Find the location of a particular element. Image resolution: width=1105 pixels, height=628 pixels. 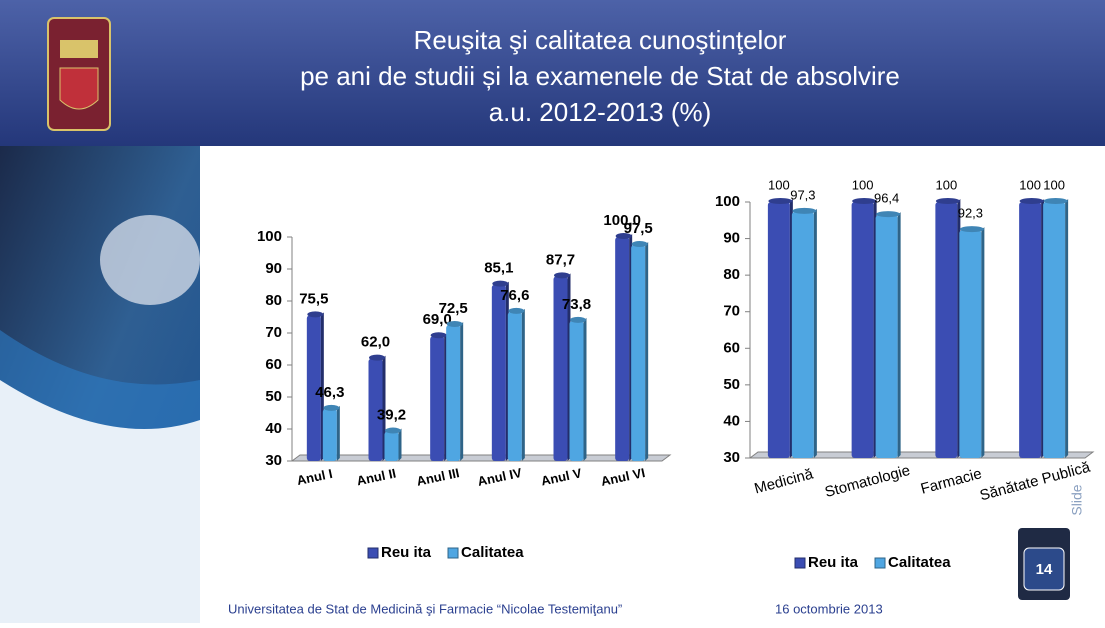

watermark: Slide is located at coordinates (1077, 499).